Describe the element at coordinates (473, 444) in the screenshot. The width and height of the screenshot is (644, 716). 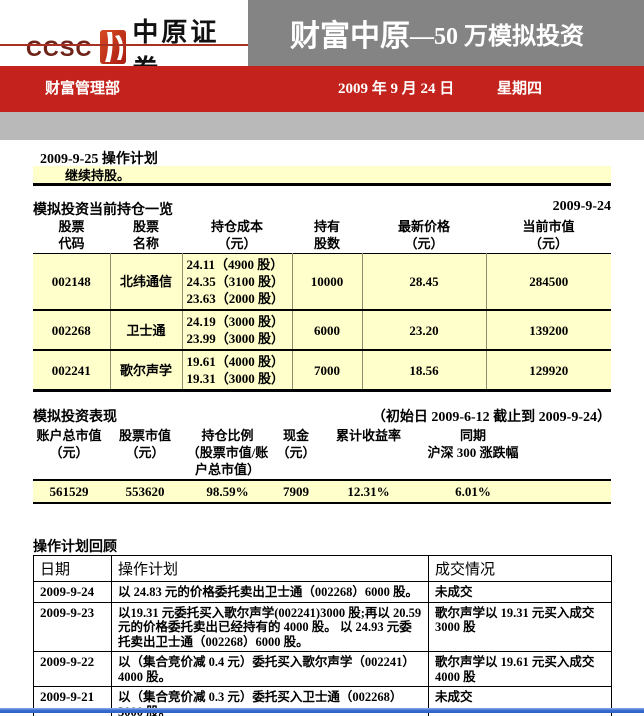
I see `col-header-index-change: 同期 沪深 300 涨跌幅` at that location.